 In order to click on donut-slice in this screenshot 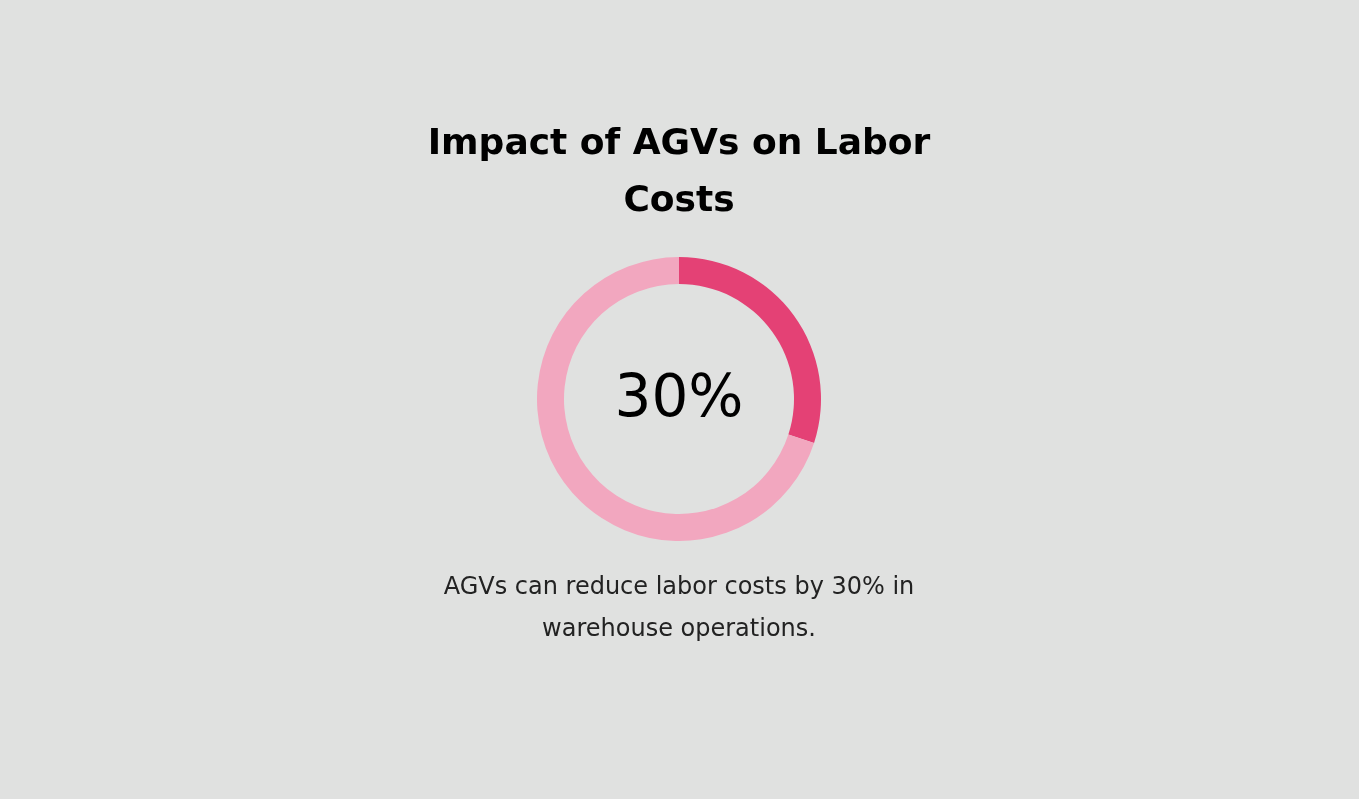, I will do `click(676, 399)`.